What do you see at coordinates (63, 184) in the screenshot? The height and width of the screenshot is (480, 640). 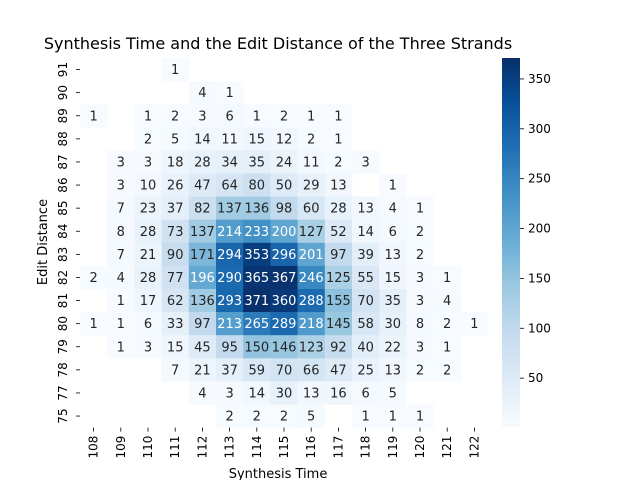 I see `y-tick-label: 86` at bounding box center [63, 184].